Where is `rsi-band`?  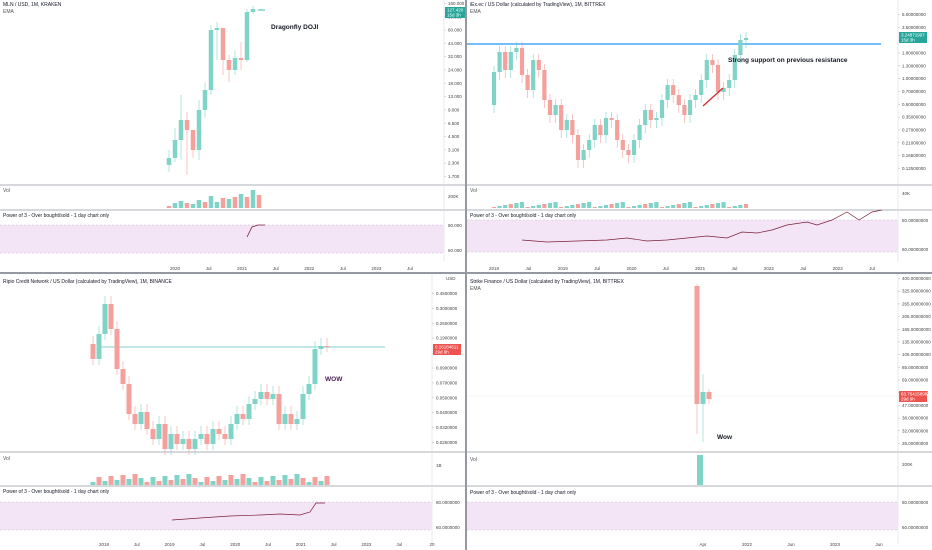 rsi-band is located at coordinates (682, 236).